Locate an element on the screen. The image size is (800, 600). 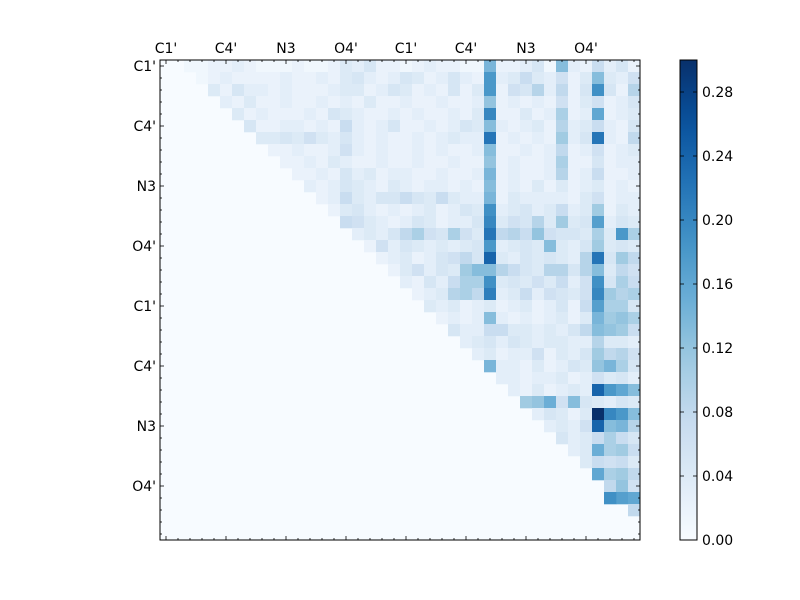
x-tick-label: C1' is located at coordinates (166, 49).